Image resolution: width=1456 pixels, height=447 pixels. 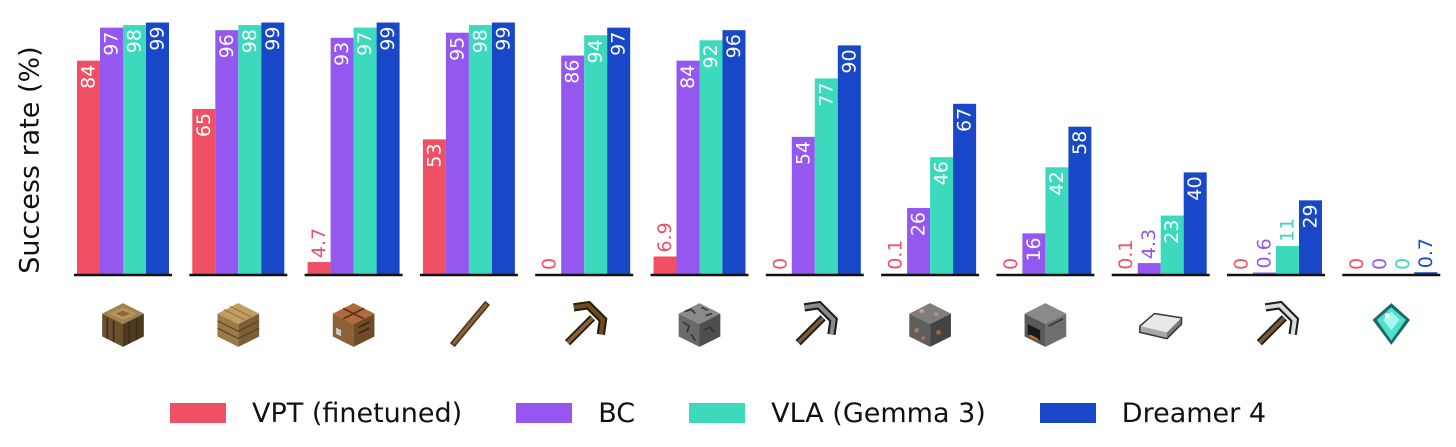 I want to click on data-label-diamond-series-0: 0, so click(x=1357, y=264).